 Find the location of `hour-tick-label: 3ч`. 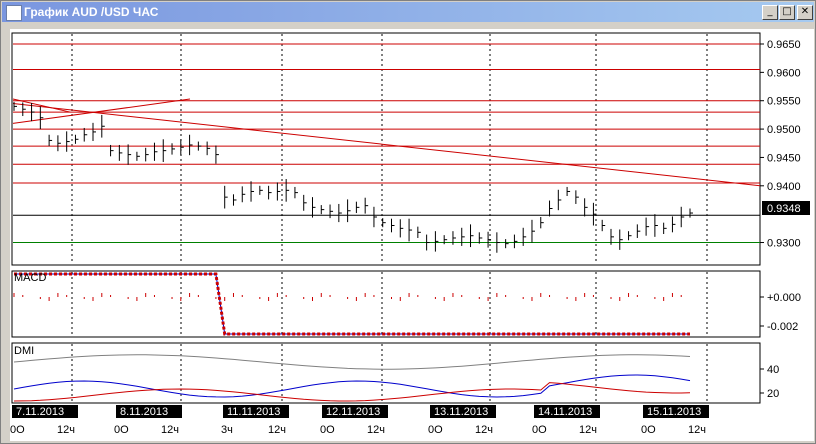

hour-tick-label: 3ч is located at coordinates (227, 430).